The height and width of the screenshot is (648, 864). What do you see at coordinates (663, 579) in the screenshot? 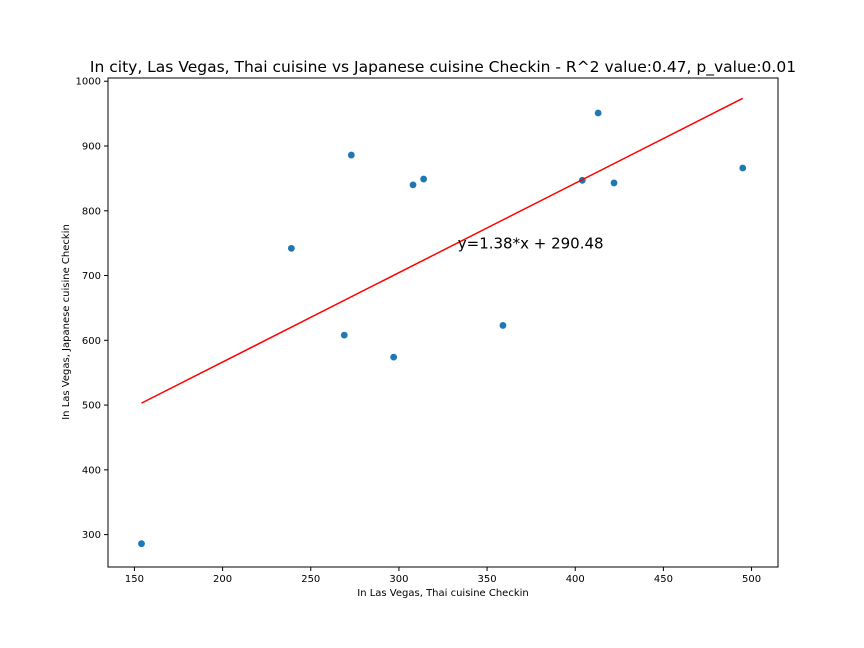
I see `x-tick-label: 450` at bounding box center [663, 579].